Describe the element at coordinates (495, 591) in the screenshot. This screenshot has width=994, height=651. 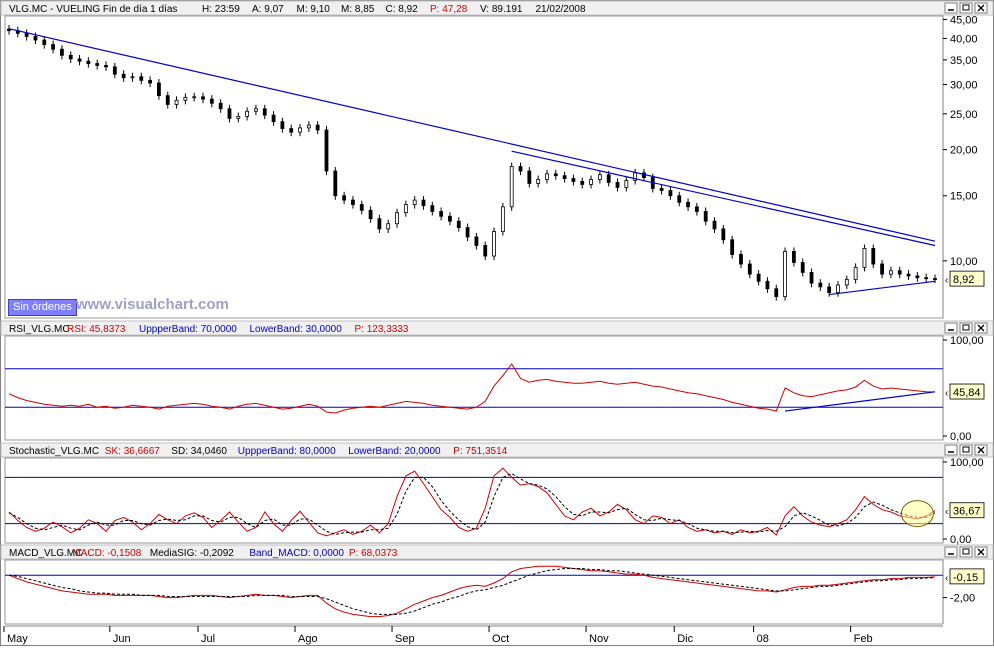
I see `macd-panel: -2,00 -0,15 ‹` at that location.